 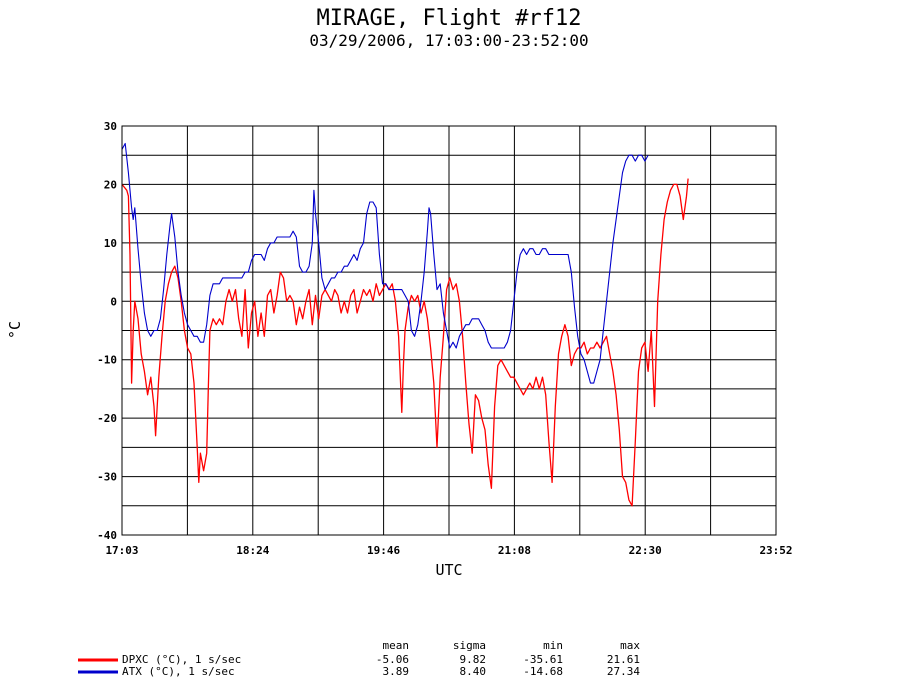 What do you see at coordinates (396, 671) in the screenshot?
I see `legend-stat-mean: 3.89` at bounding box center [396, 671].